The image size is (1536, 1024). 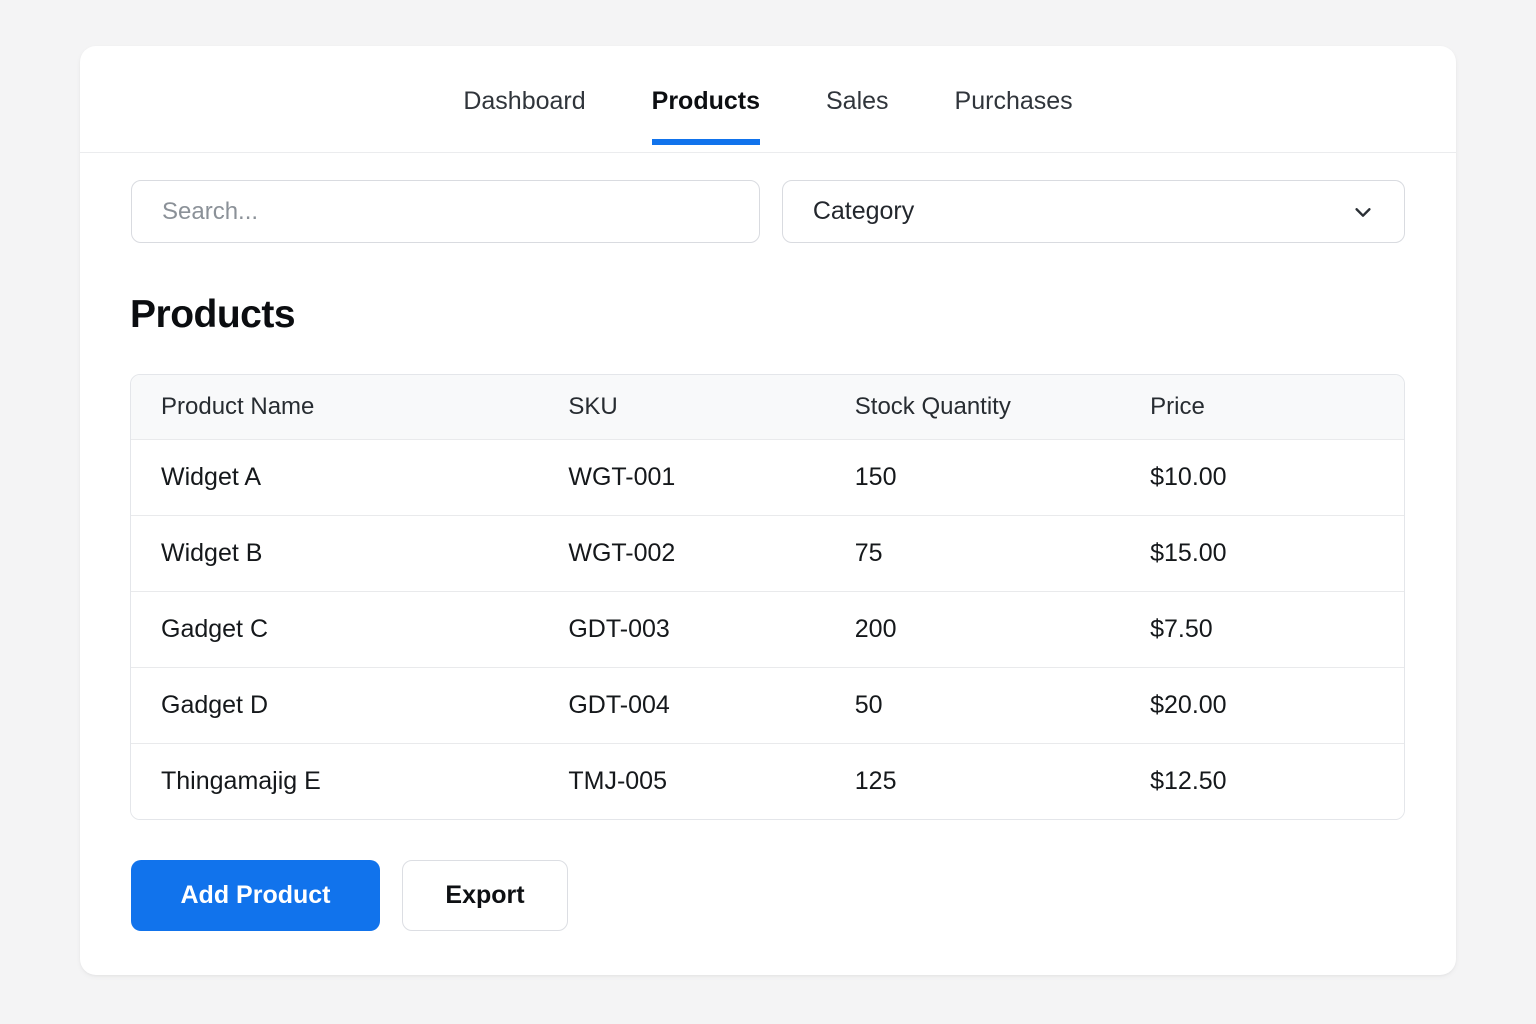 I want to click on chevron-down-icon, so click(x=1363, y=212).